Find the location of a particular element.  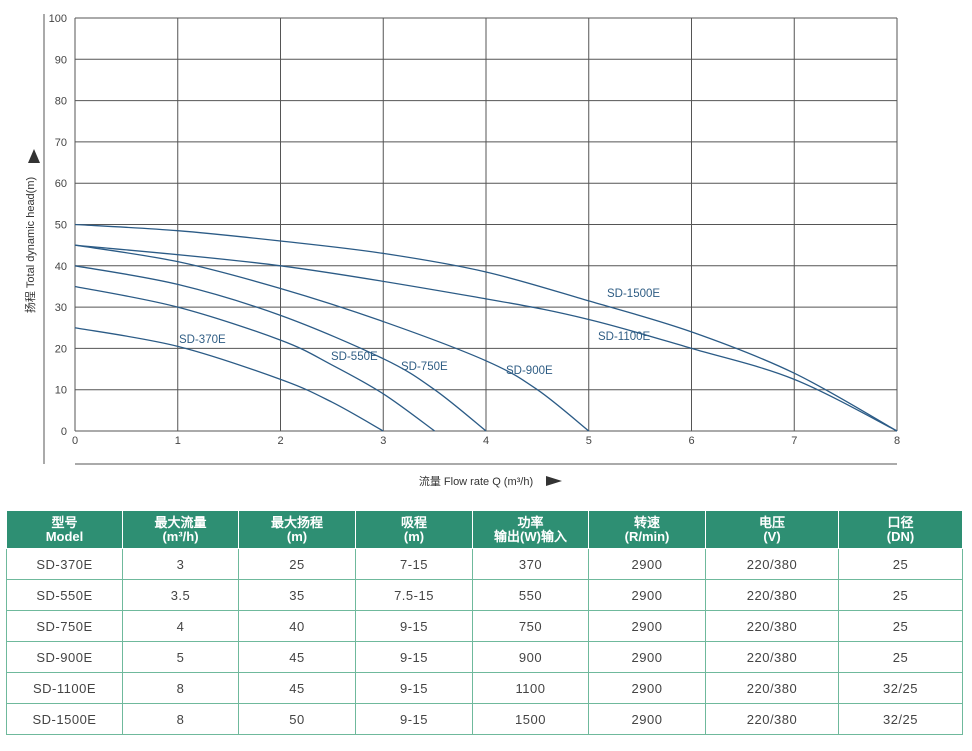

table-cell: 550 is located at coordinates (530, 595).